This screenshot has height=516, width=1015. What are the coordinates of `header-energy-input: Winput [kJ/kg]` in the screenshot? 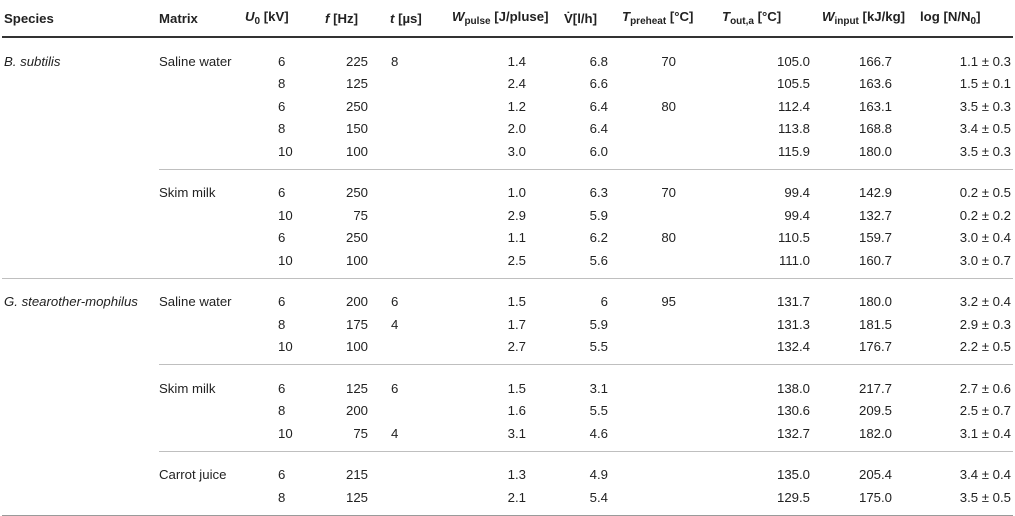 It's located at (871, 19).